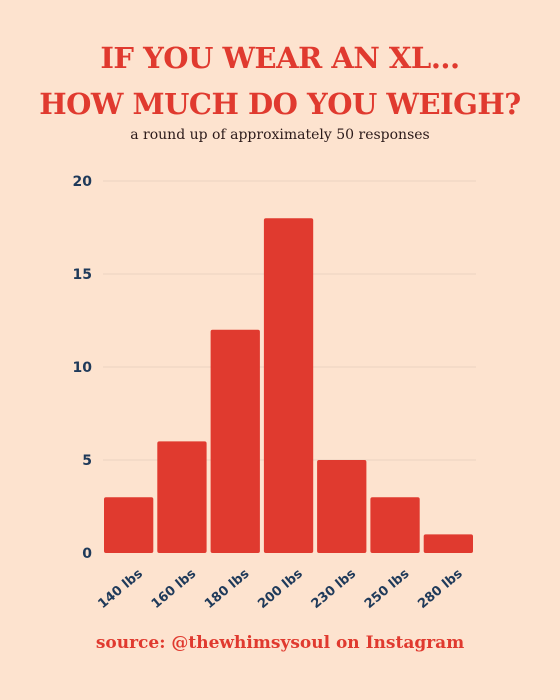 This screenshot has width=560, height=700. I want to click on x-tick-label: 230 lbs, so click(334, 589).